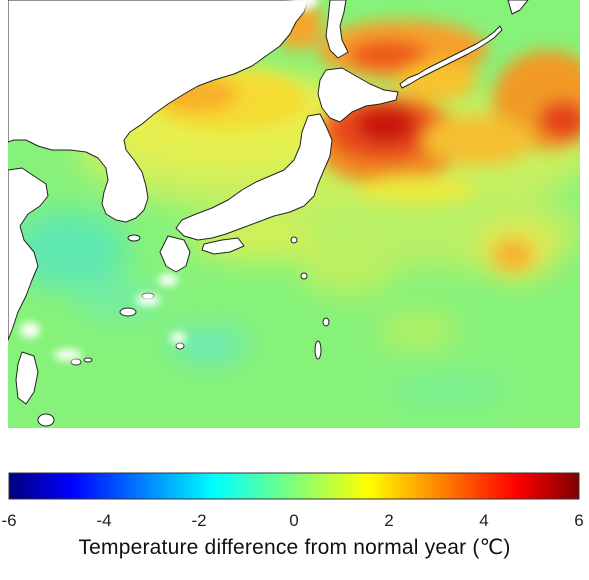 This screenshot has height=580, width=589. Describe the element at coordinates (294, 486) in the screenshot. I see `colorbar-gradient` at that location.